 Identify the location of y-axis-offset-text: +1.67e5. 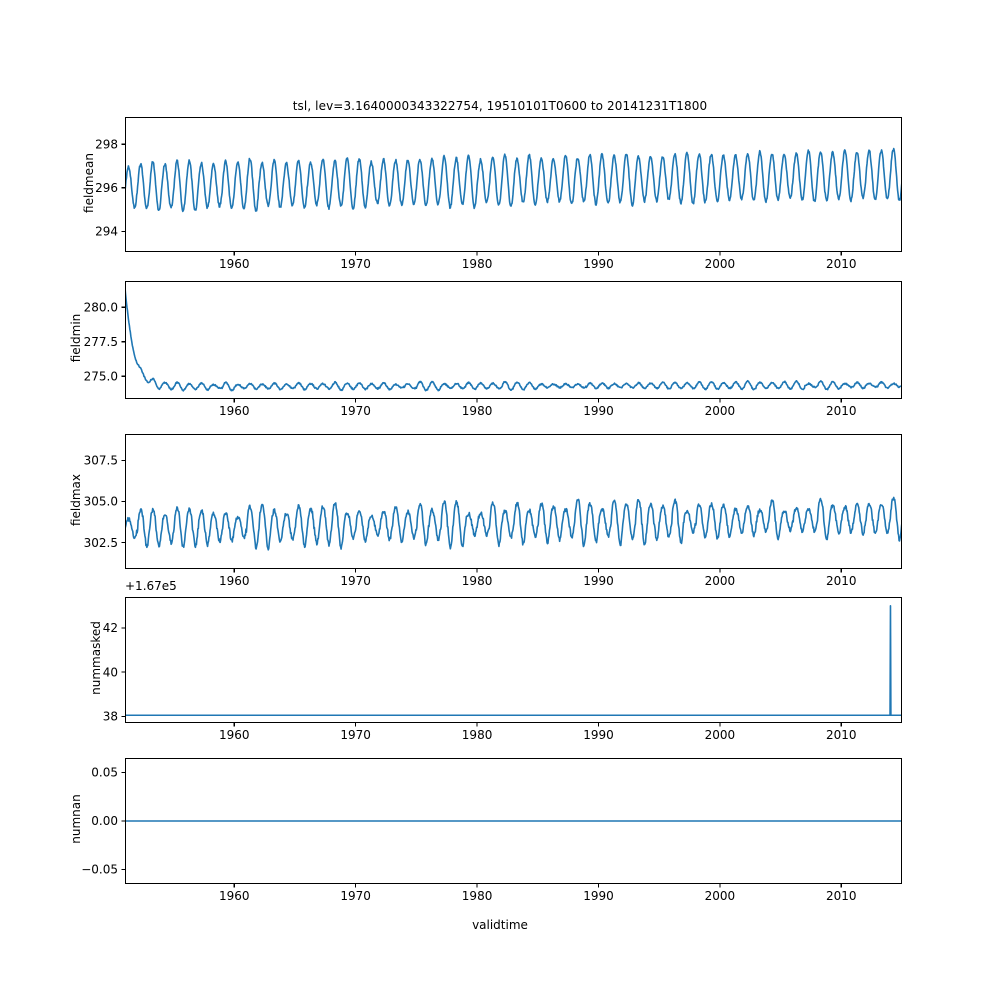
(151, 586).